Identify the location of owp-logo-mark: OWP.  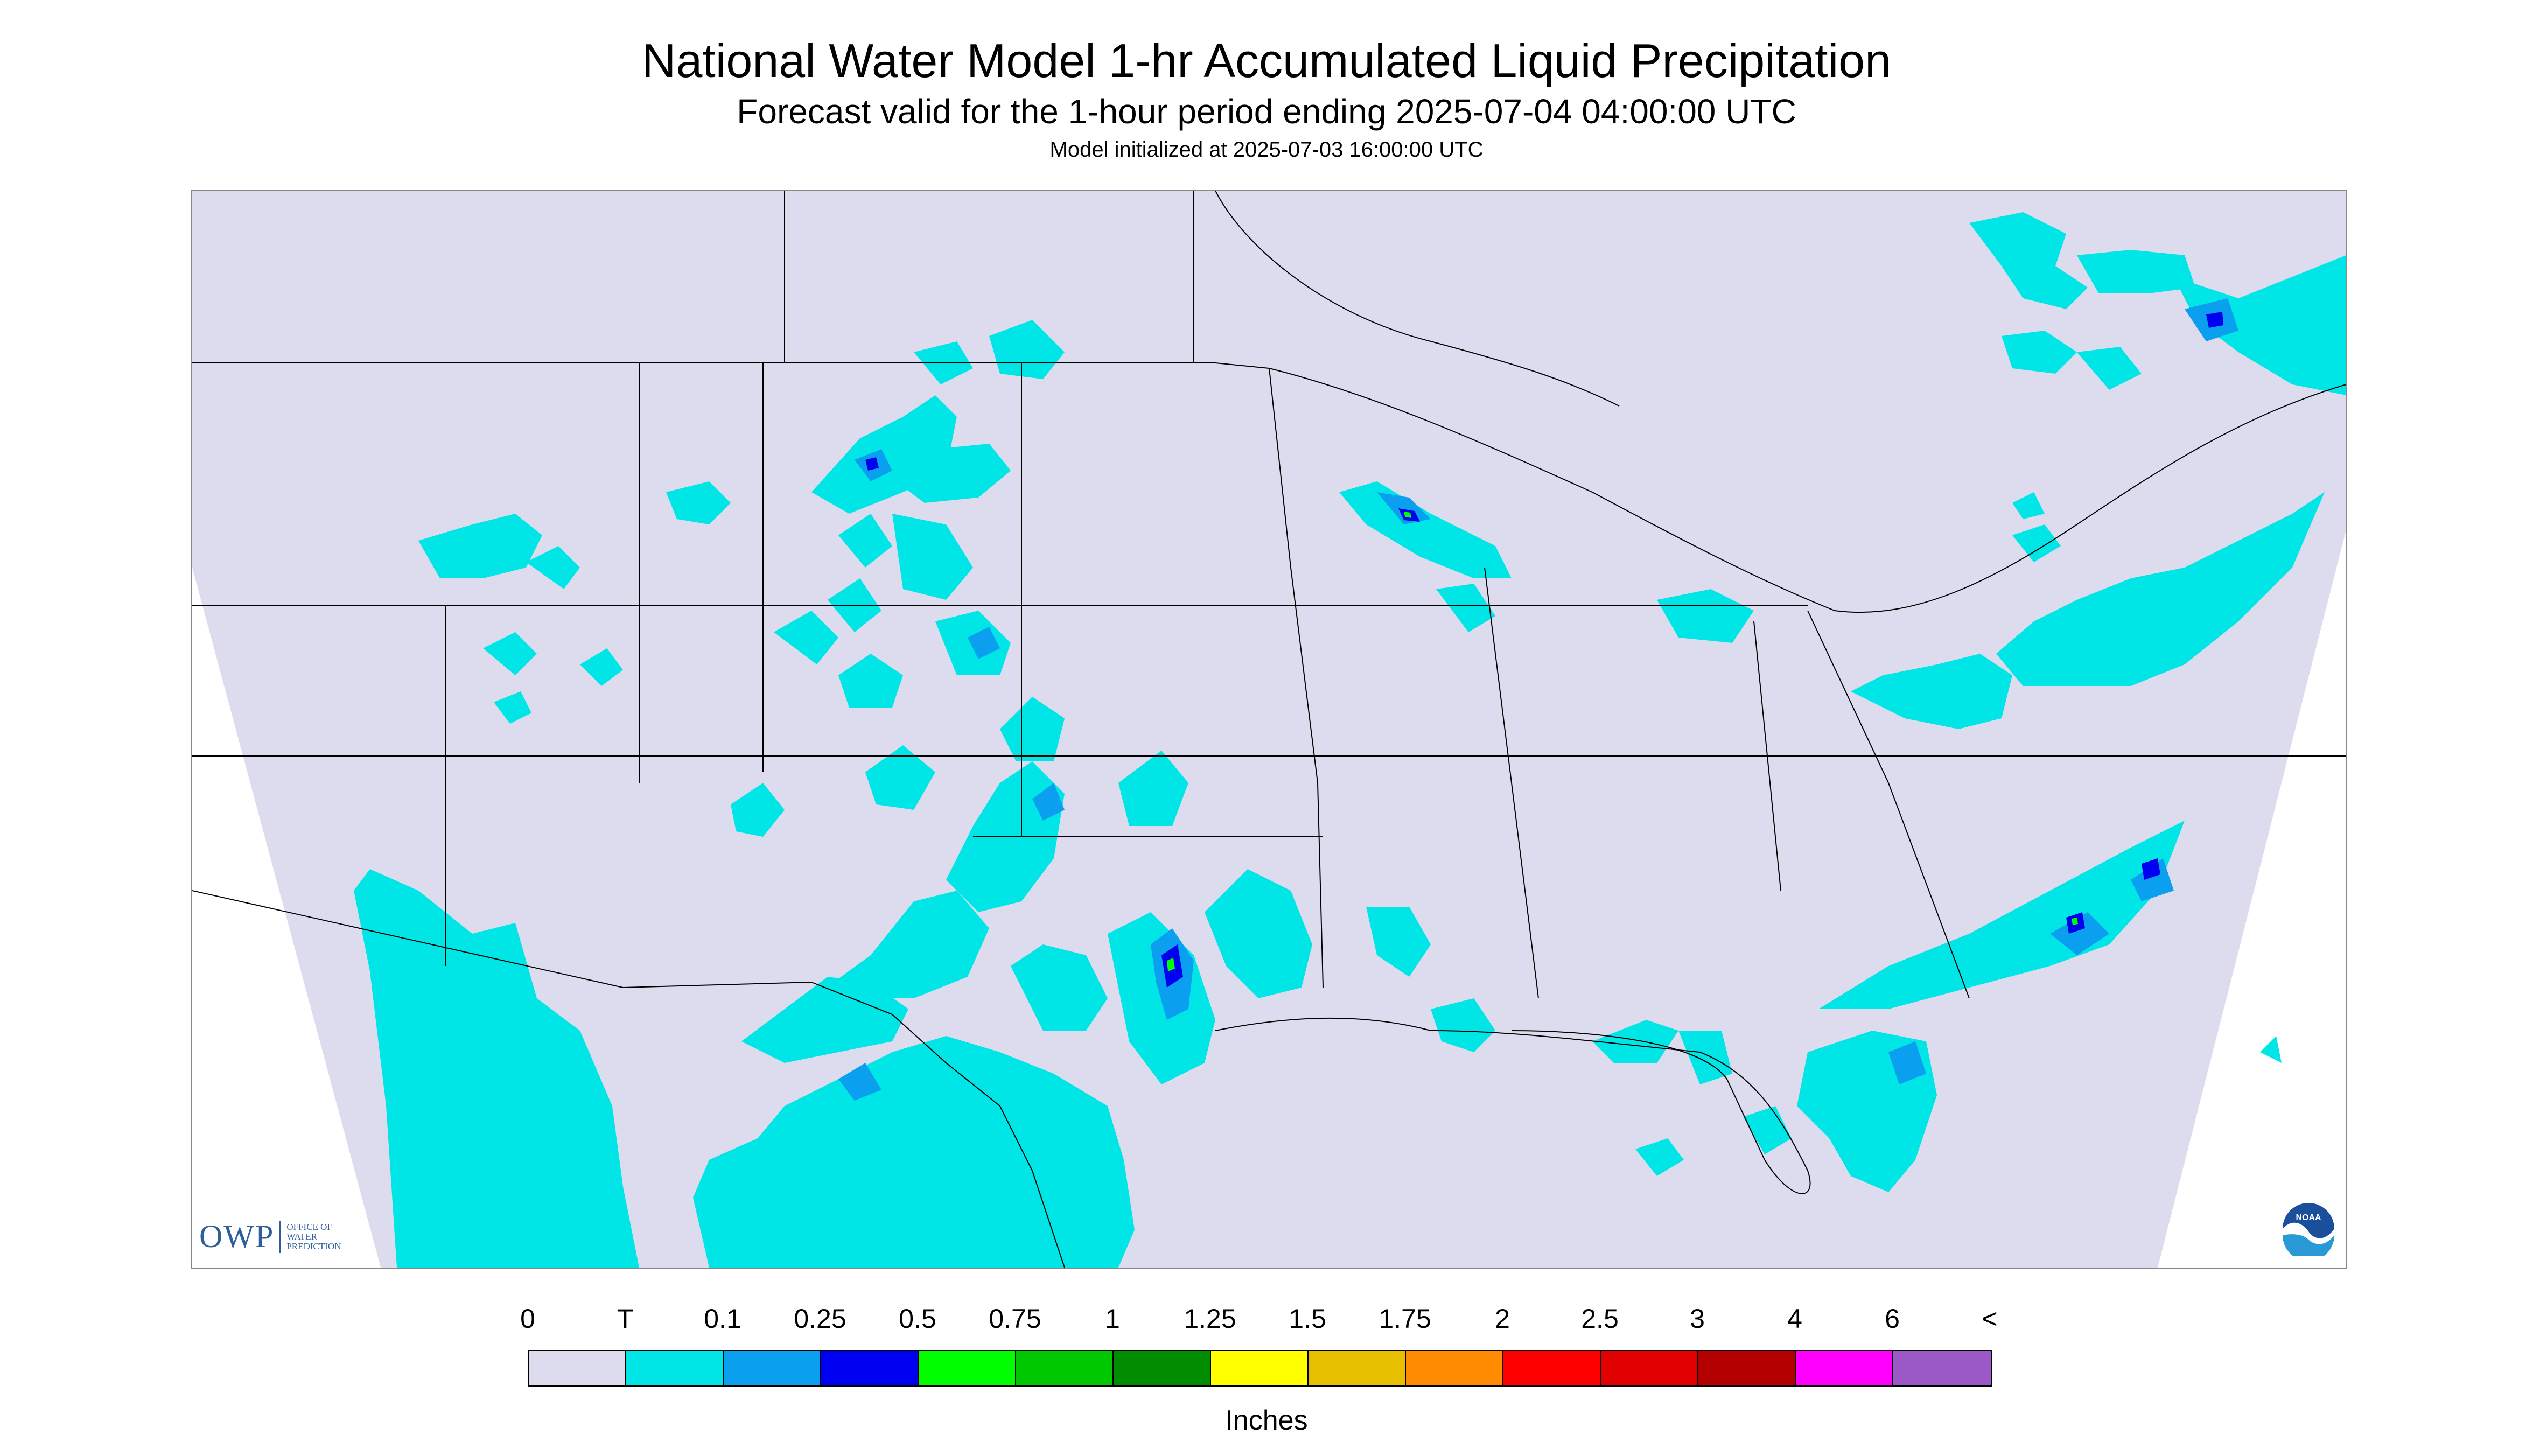
(237, 1236).